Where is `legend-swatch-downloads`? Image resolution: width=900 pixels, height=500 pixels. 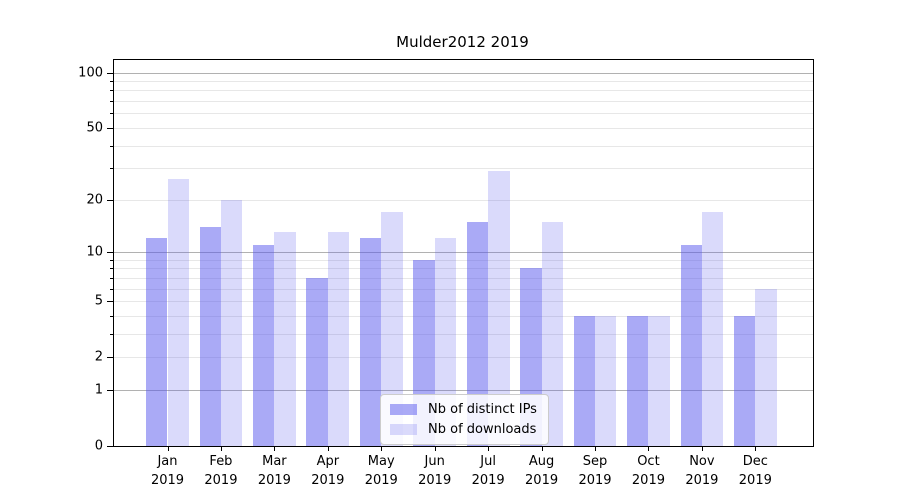 legend-swatch-downloads is located at coordinates (403, 429).